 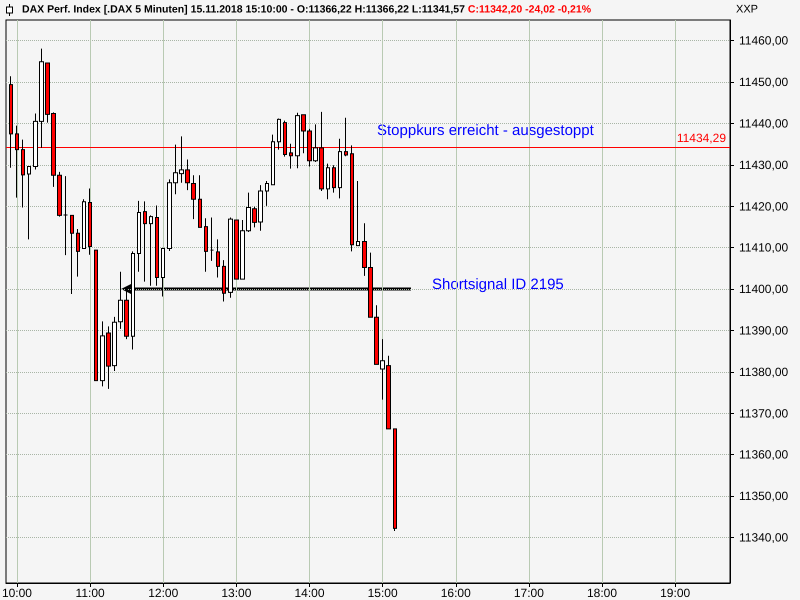 What do you see at coordinates (90, 593) in the screenshot?
I see `x-tick-label: 11:00` at bounding box center [90, 593].